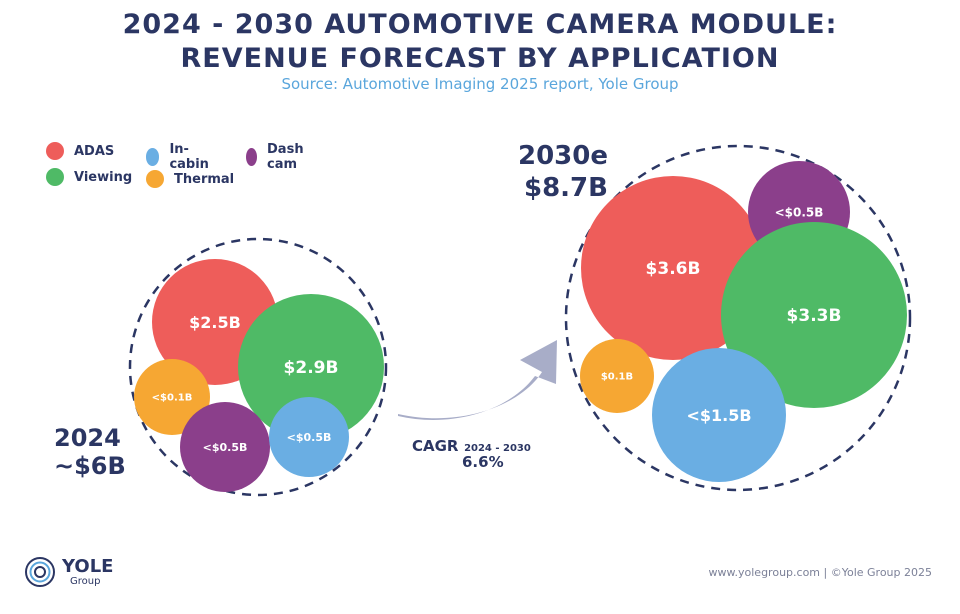 Image resolution: width=960 pixels, height=614 pixels. What do you see at coordinates (252, 157) in the screenshot?
I see `legend-dot-dash-cam` at bounding box center [252, 157].